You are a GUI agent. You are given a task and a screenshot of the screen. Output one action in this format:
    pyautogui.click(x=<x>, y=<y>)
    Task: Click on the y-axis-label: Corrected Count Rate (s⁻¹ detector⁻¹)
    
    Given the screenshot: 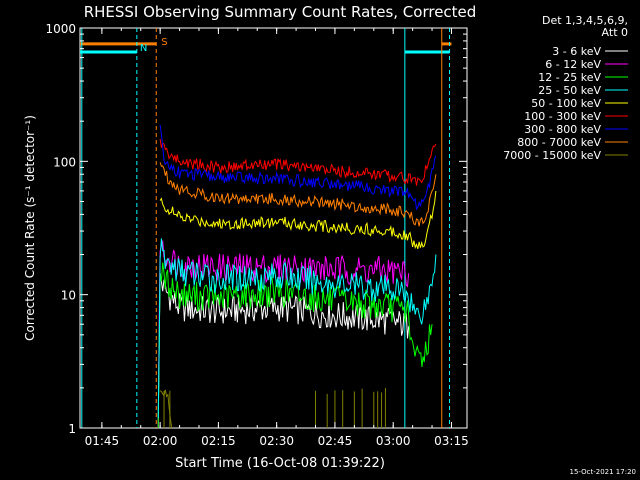 What is the action you would take?
    pyautogui.click(x=30, y=228)
    